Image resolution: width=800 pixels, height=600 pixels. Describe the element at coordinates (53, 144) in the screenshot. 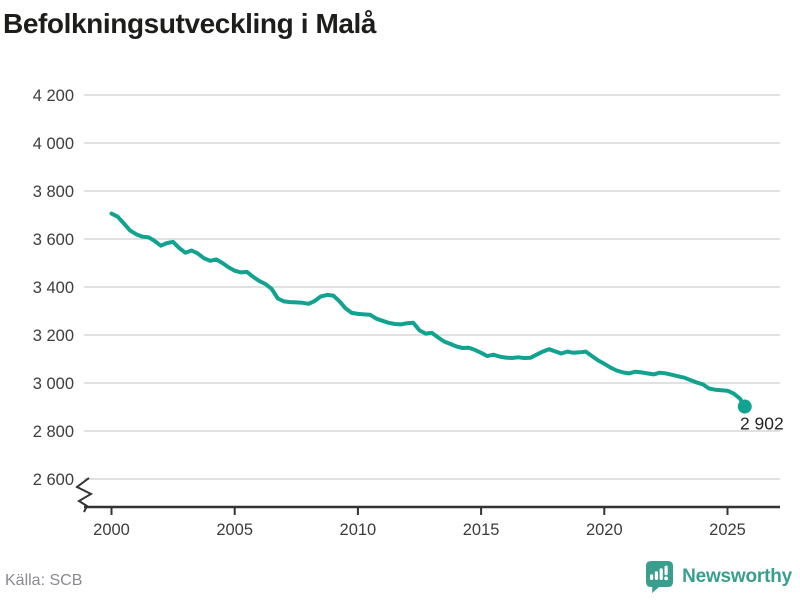

I see `y-tick-label: 4 000` at that location.